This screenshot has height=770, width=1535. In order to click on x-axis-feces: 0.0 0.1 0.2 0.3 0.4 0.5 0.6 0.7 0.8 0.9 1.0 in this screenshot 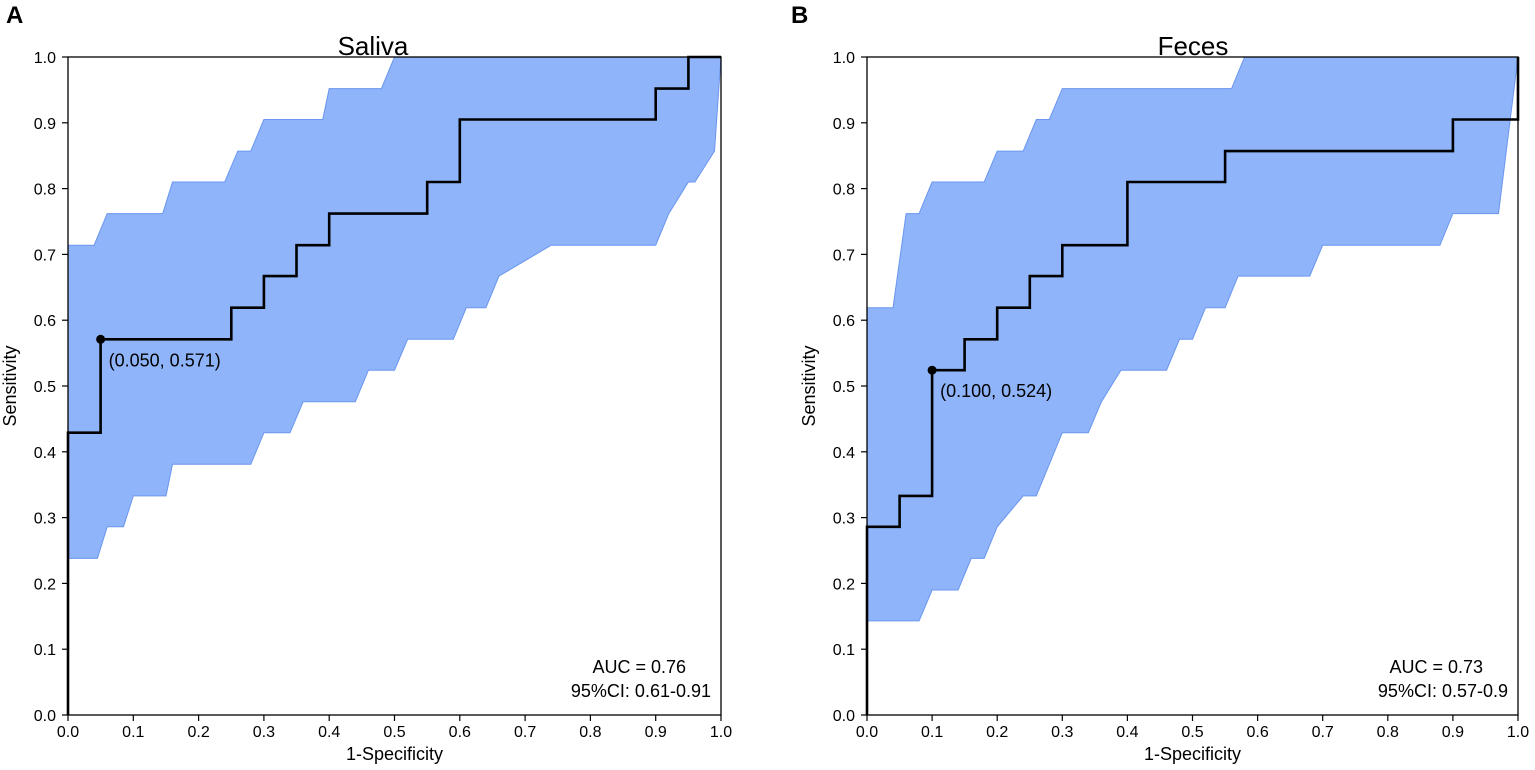, I will do `click(1192, 728)`.